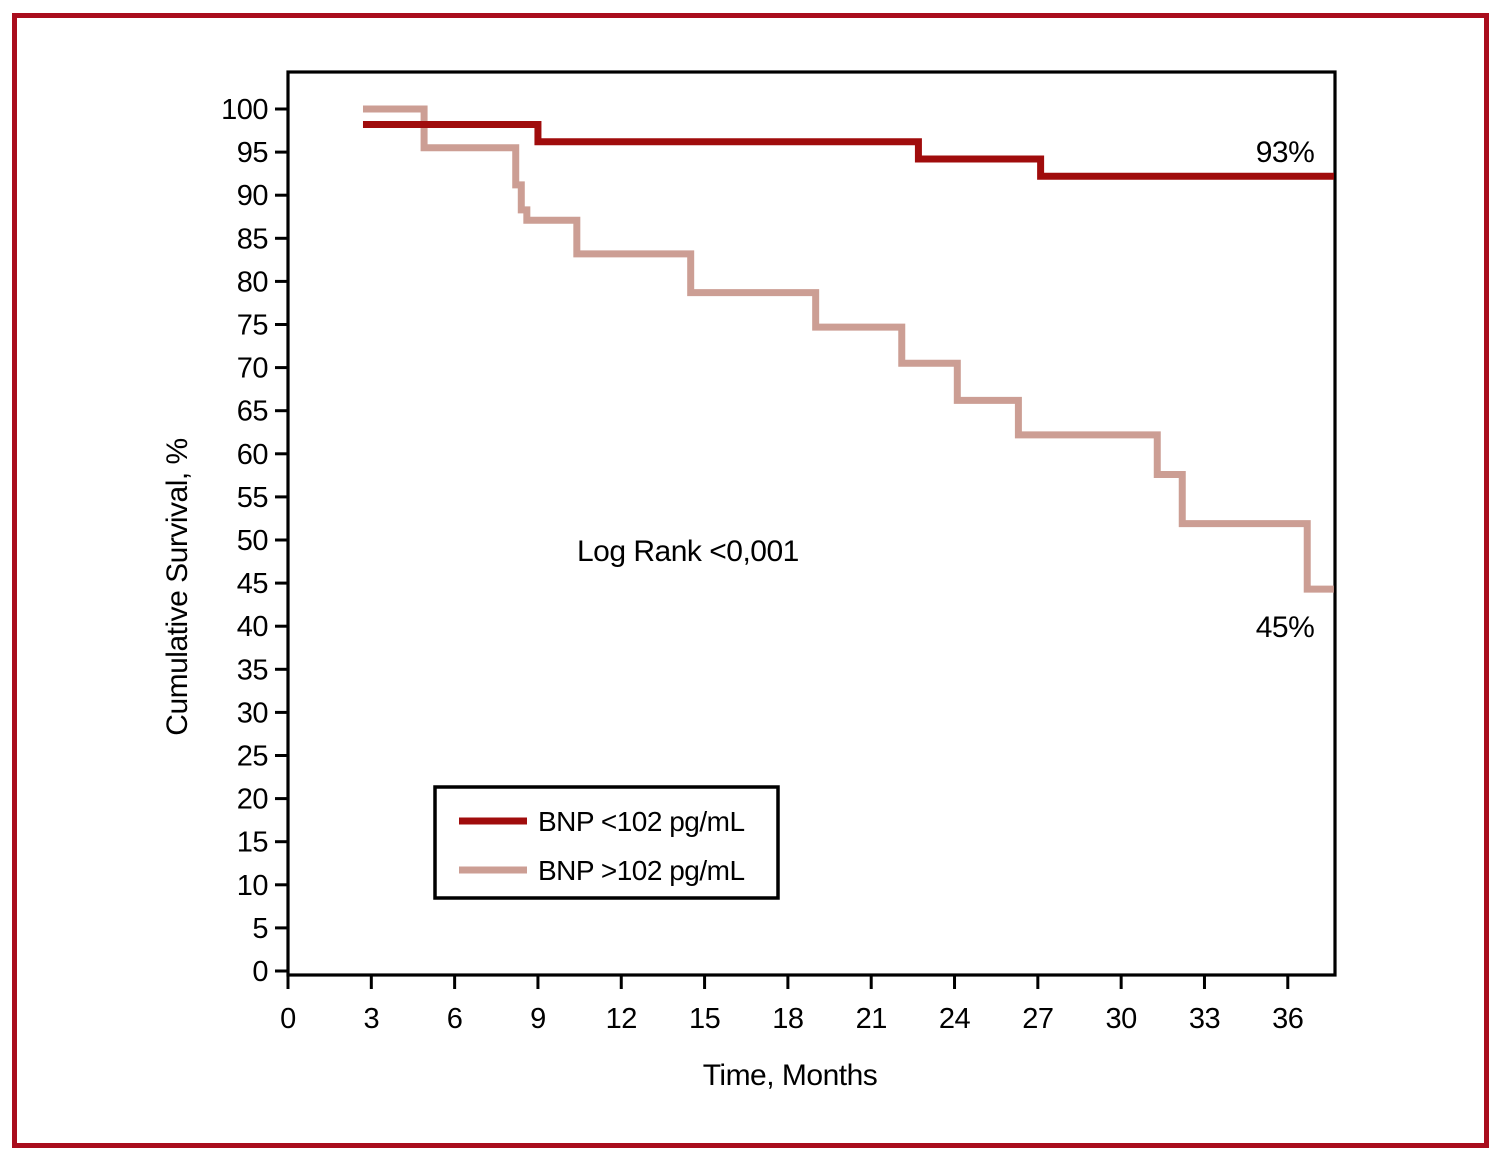  Describe the element at coordinates (260, 972) in the screenshot. I see `y-axis-tick-label: 0` at that location.